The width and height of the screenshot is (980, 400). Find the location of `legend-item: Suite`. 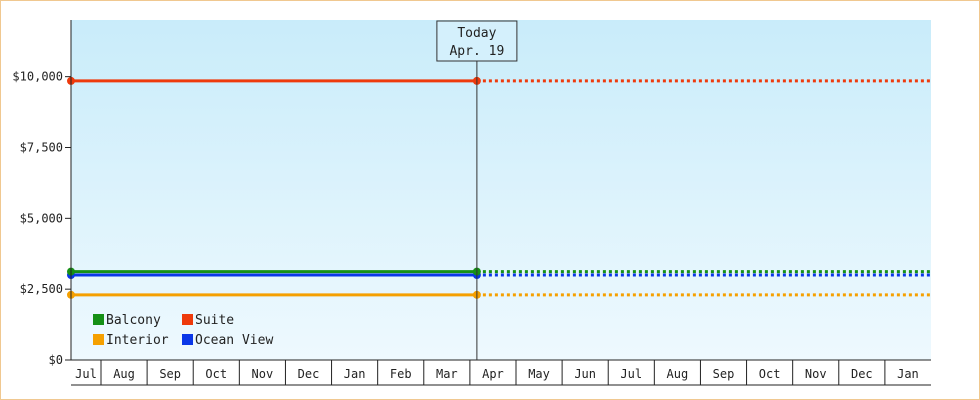

legend-item: Suite is located at coordinates (208, 320).